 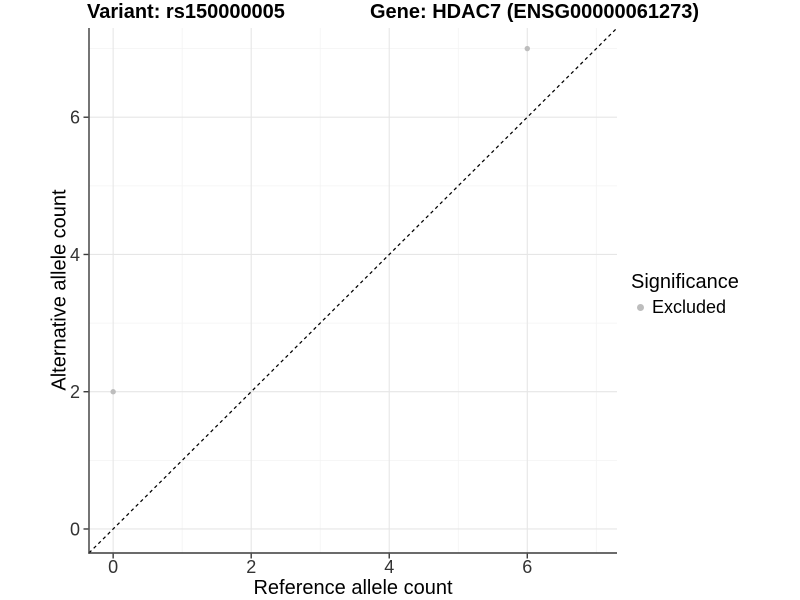 I want to click on legend-item-excluded: Excluded, so click(x=685, y=307).